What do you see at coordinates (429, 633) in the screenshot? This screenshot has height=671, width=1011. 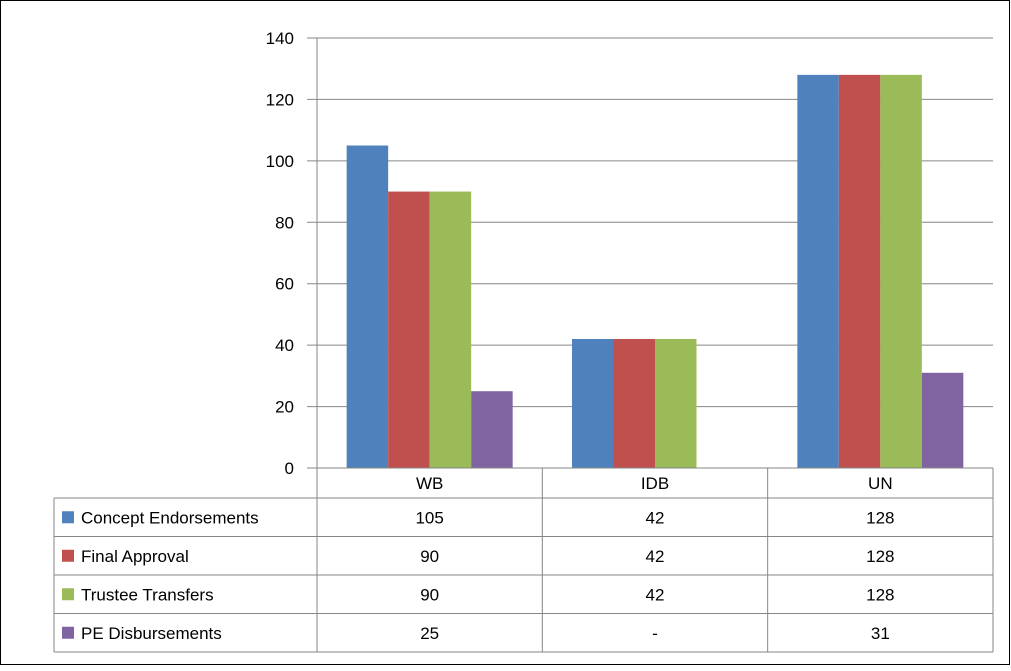 I see `table-cell-value: 25` at bounding box center [429, 633].